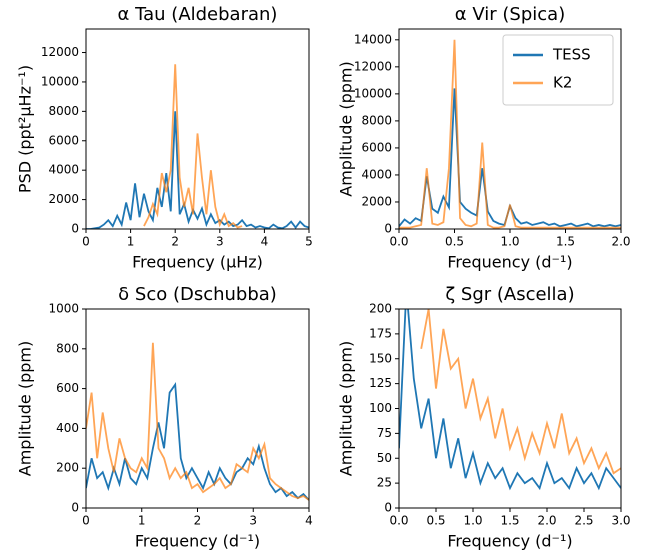 The height and width of the screenshot is (559, 656). I want to click on y-tick-label: 25, so click(384, 483).